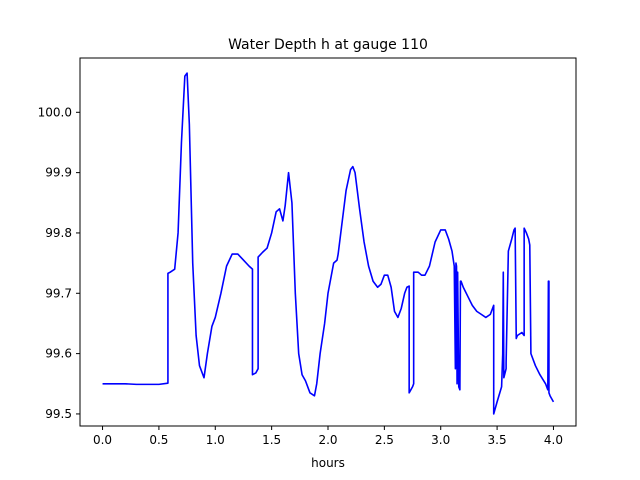 The height and width of the screenshot is (480, 640). Describe the element at coordinates (327, 440) in the screenshot. I see `x-tick-label: 2.0` at that location.